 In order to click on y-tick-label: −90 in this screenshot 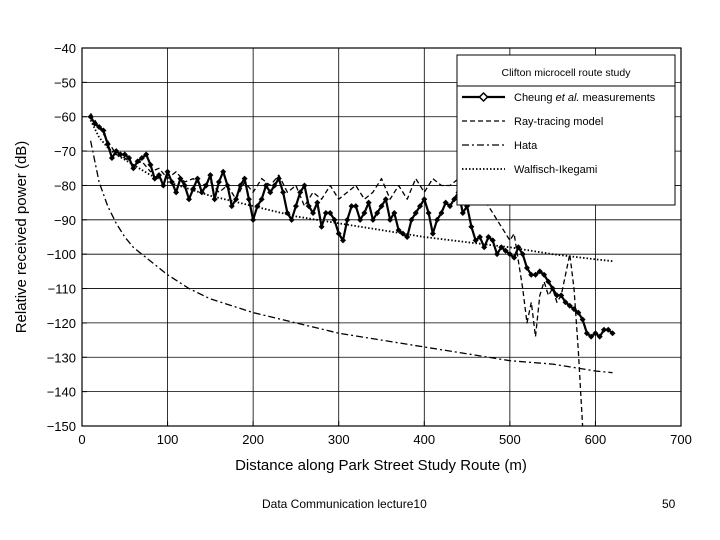, I will do `click(65, 220)`.